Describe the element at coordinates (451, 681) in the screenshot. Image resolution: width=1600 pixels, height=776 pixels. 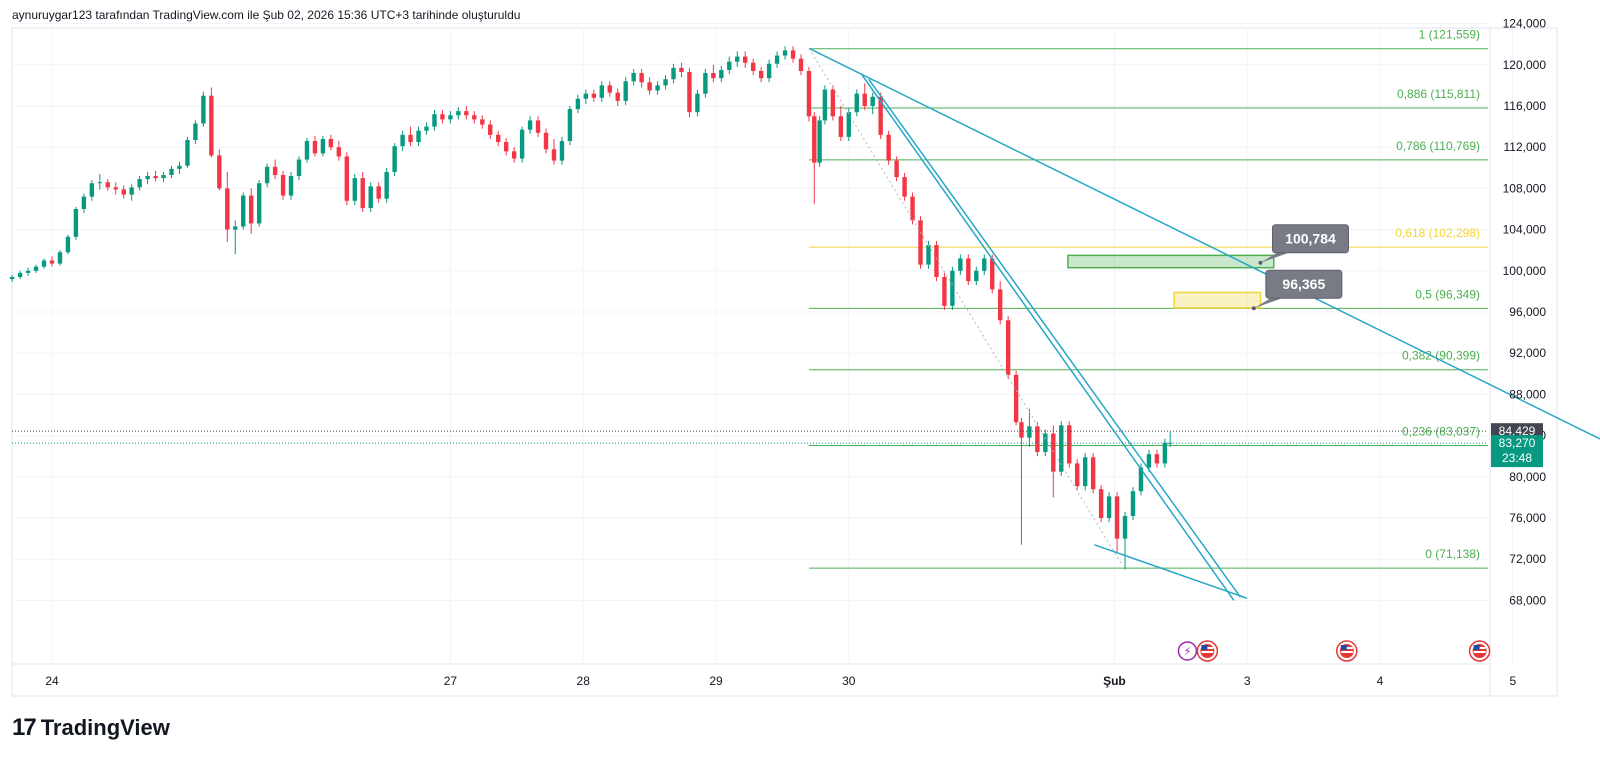
I see `time-tick-label: 27` at that location.